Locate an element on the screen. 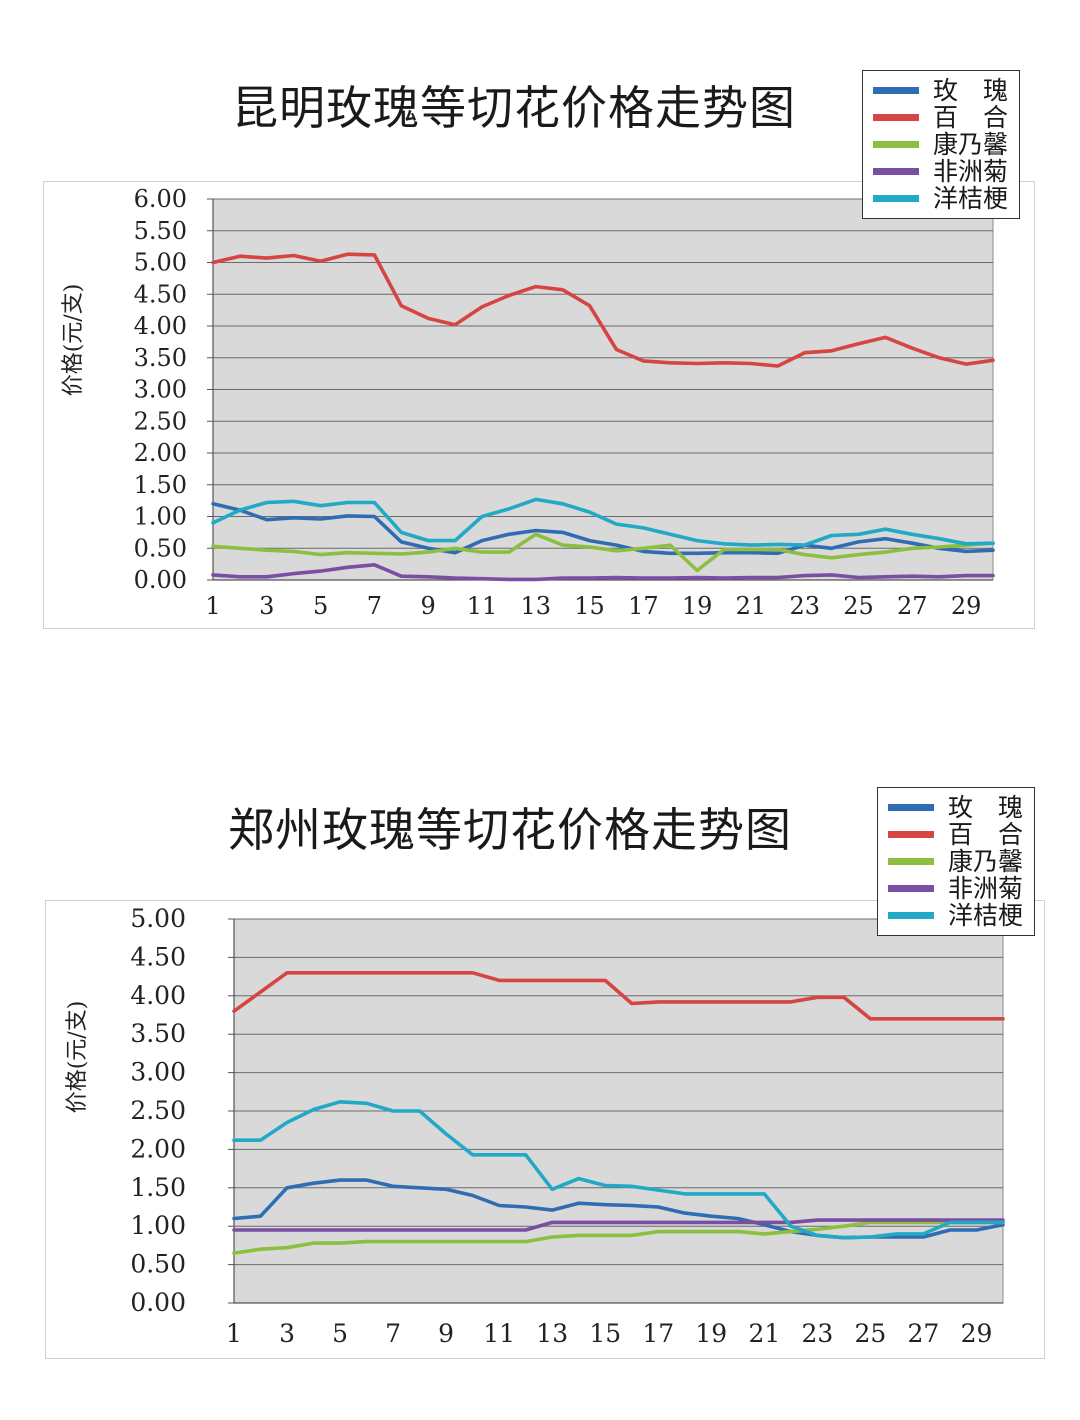 This screenshot has height=1420, width=1080. y-tick-label: 0.00 is located at coordinates (158, 1302).